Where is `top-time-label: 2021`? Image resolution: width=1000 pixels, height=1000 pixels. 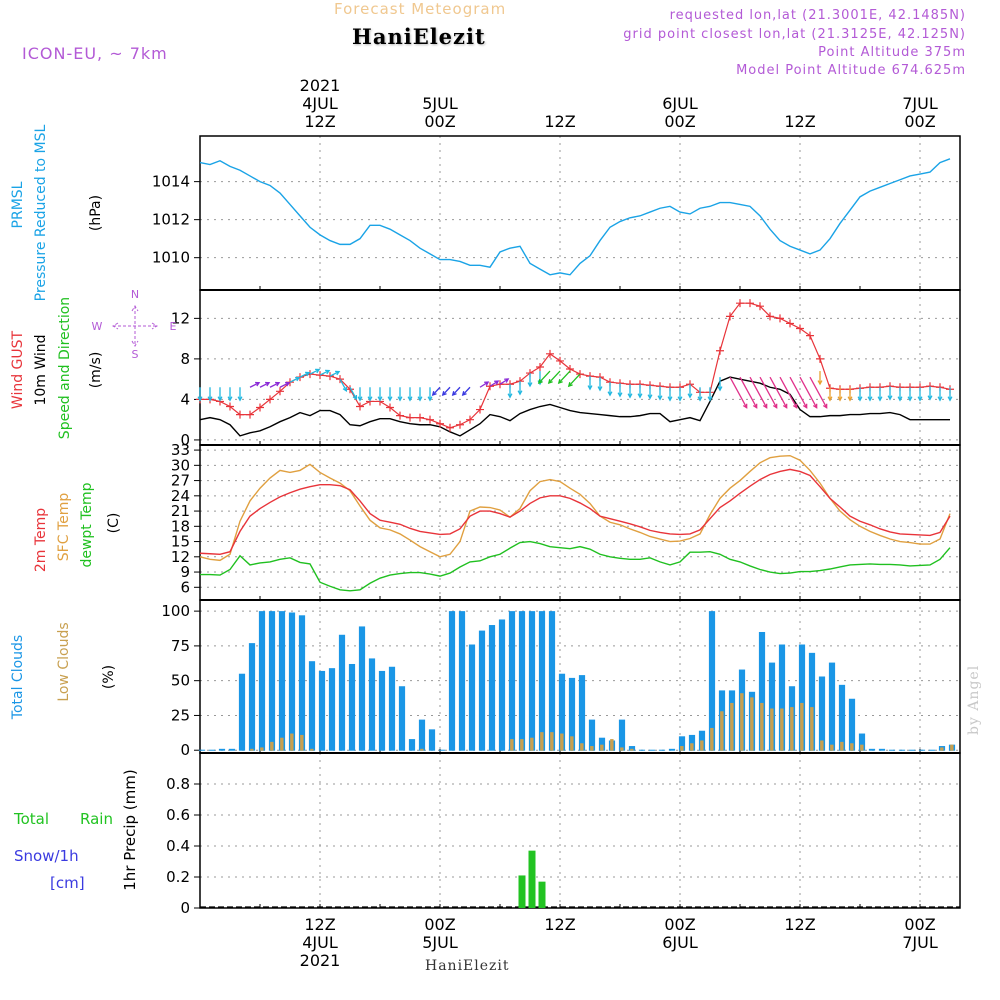 top-time-label: 2021 is located at coordinates (320, 85).